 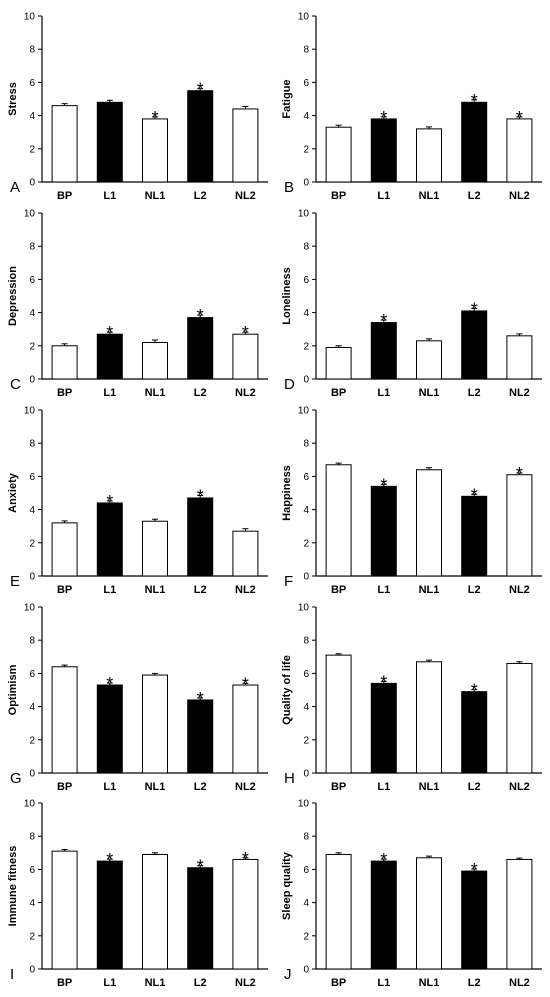 I want to click on chart-panel-h: 0 2 4 6 8 10 Quality of life H BP * L1 NL1 * L2 NL2, so click(x=411, y=698).